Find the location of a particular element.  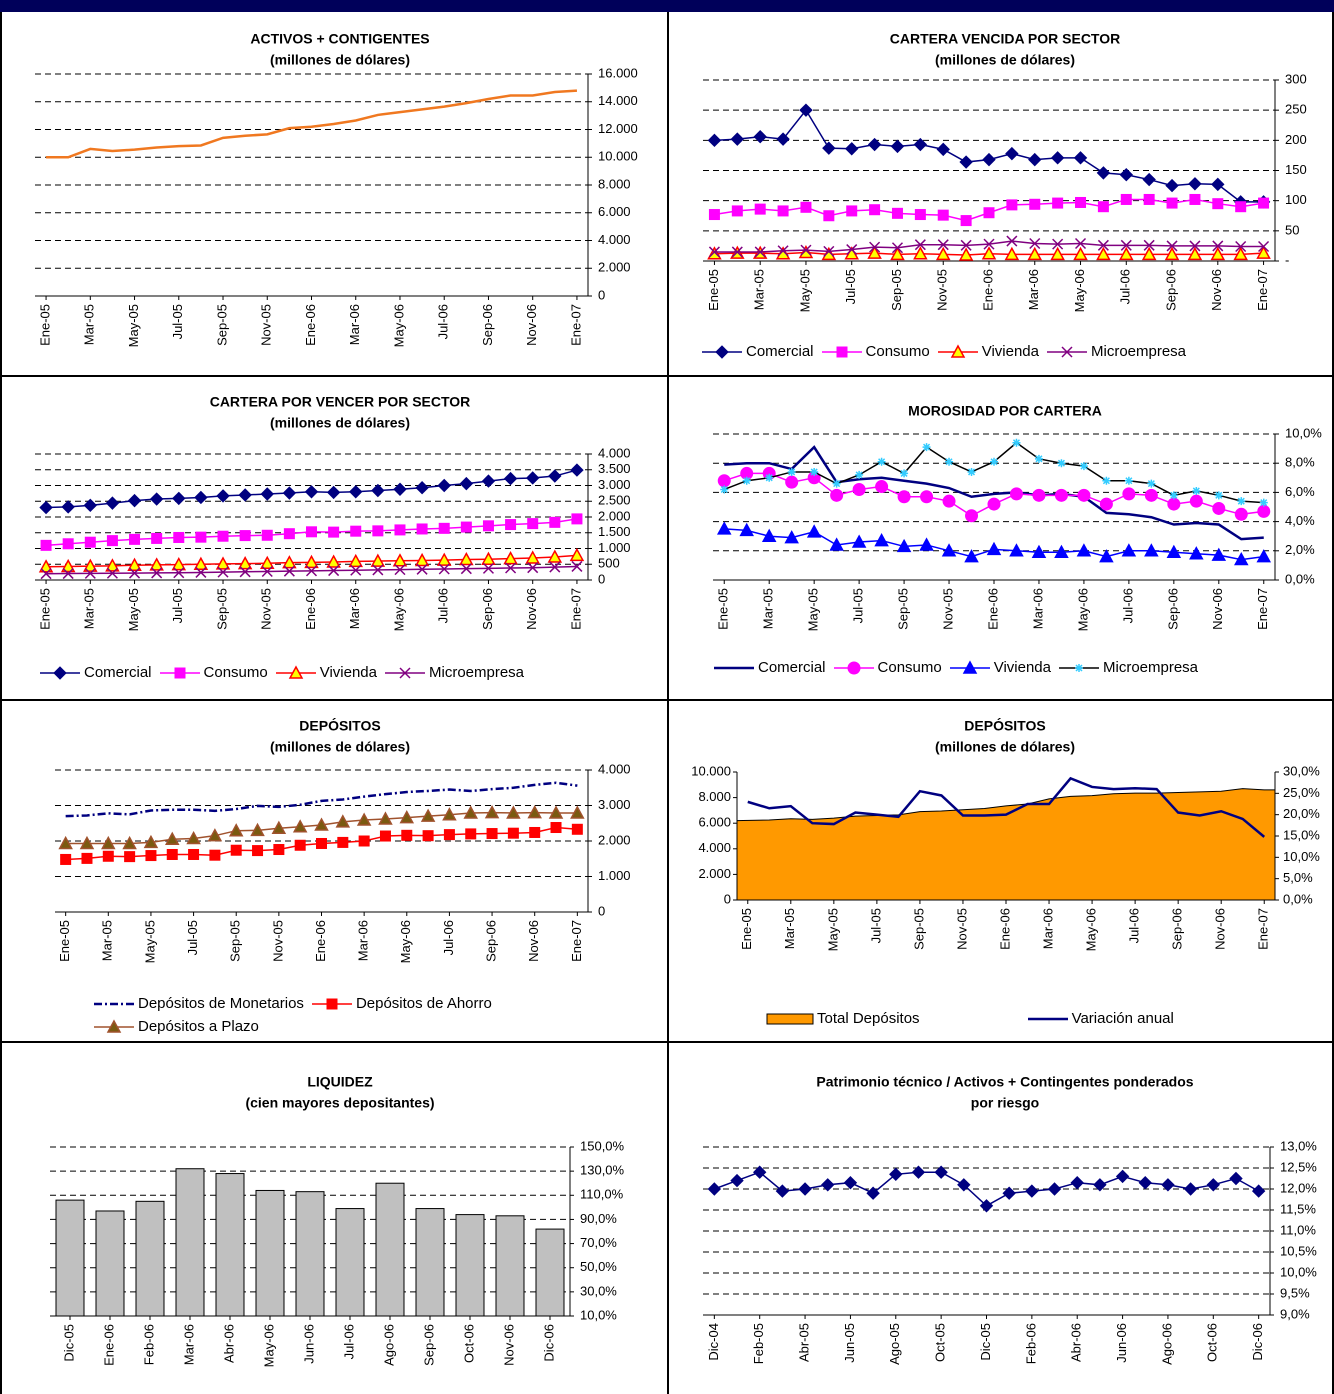

y-tick-label: 2,0% is located at coordinates (1300, 549).